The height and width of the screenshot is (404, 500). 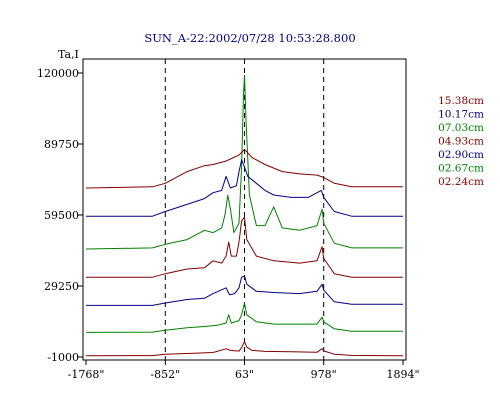 I want to click on series-line-04.93cm, so click(x=244, y=247).